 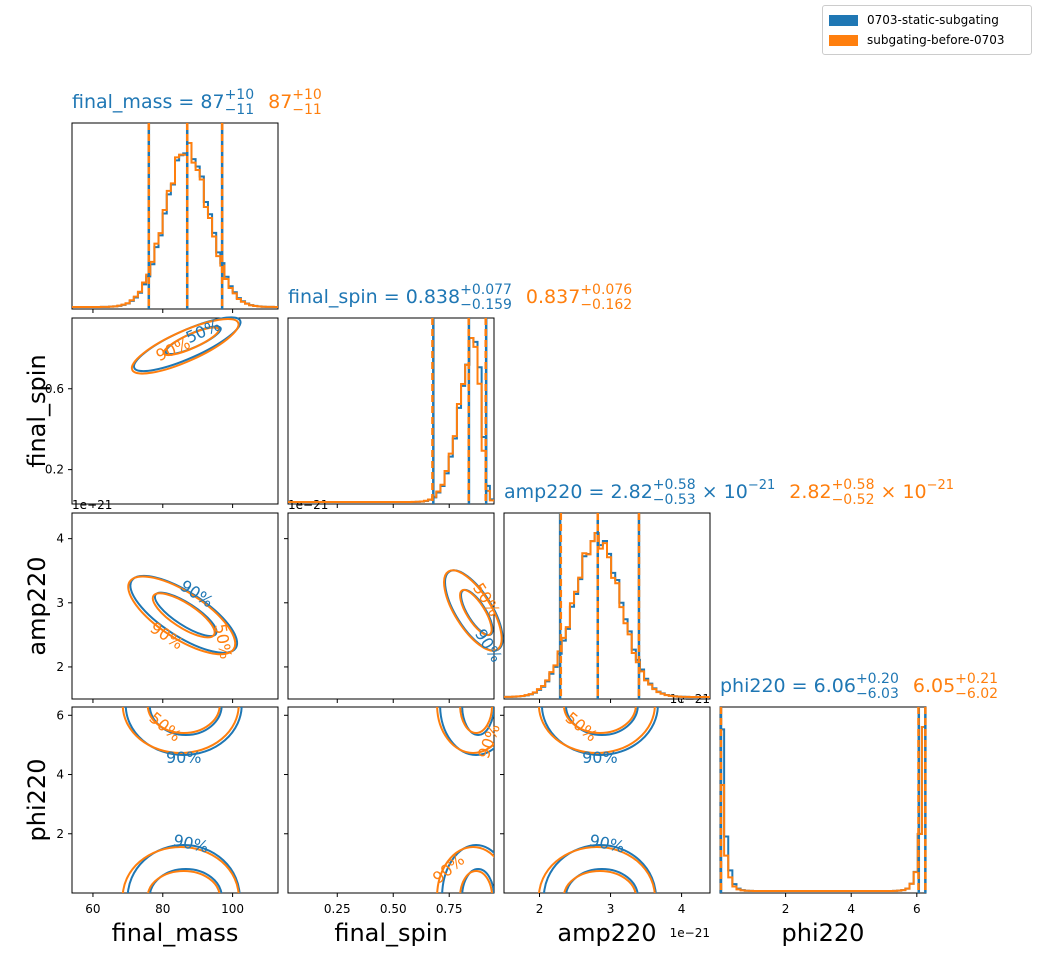 What do you see at coordinates (611, 909) in the screenshot?
I see `x-tick-label: 3` at bounding box center [611, 909].